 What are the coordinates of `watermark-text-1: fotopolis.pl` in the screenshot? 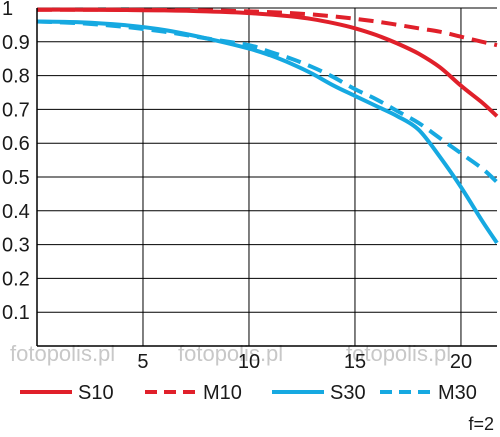 It's located at (62, 353).